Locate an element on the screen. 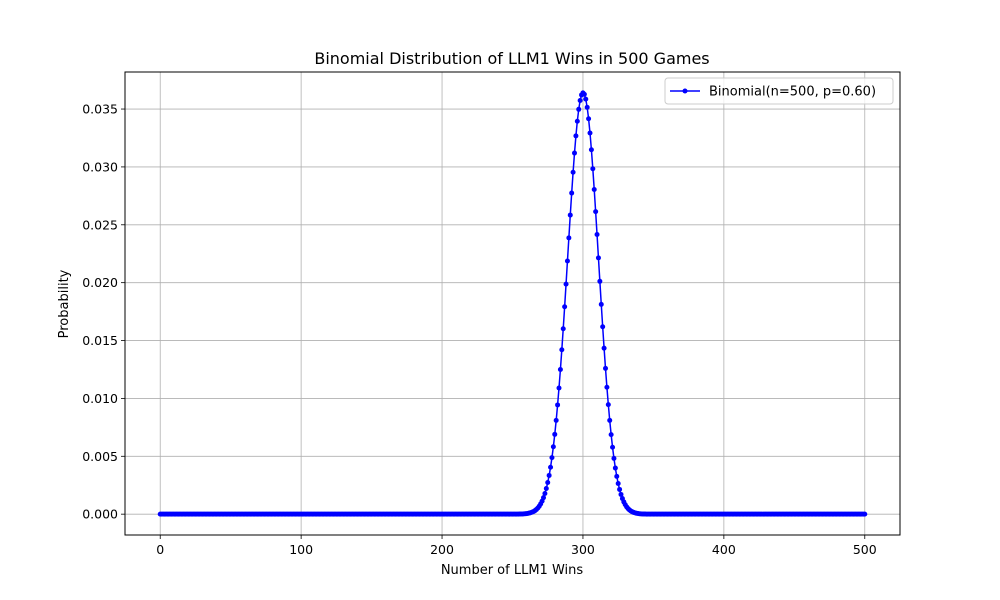 This screenshot has height=600, width=1000. legend: Binomial(n=500, p=0.60) is located at coordinates (779, 91).